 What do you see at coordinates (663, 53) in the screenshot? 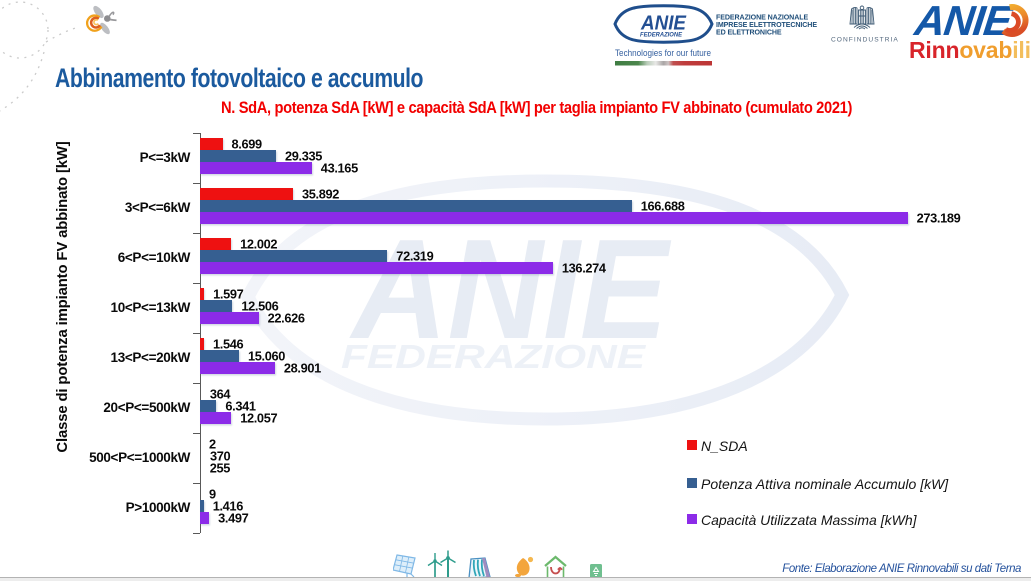
I see `svg-text: Technologies for our future` at bounding box center [663, 53].